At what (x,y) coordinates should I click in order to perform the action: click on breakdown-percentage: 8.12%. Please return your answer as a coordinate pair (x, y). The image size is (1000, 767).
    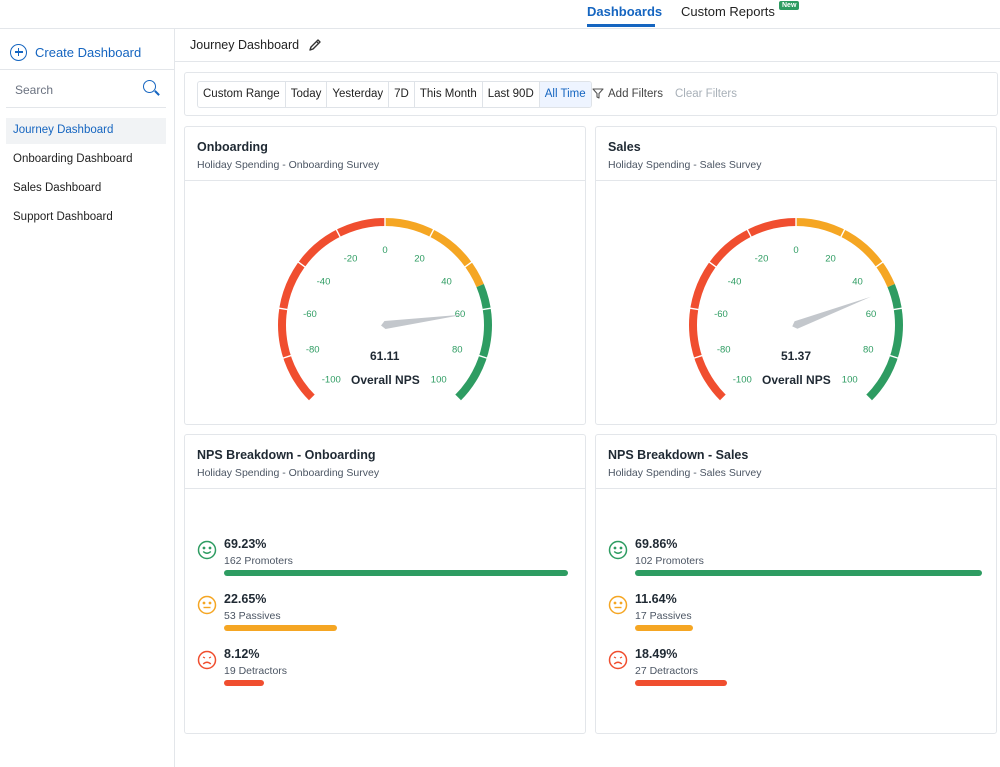
    Looking at the image, I should click on (242, 654).